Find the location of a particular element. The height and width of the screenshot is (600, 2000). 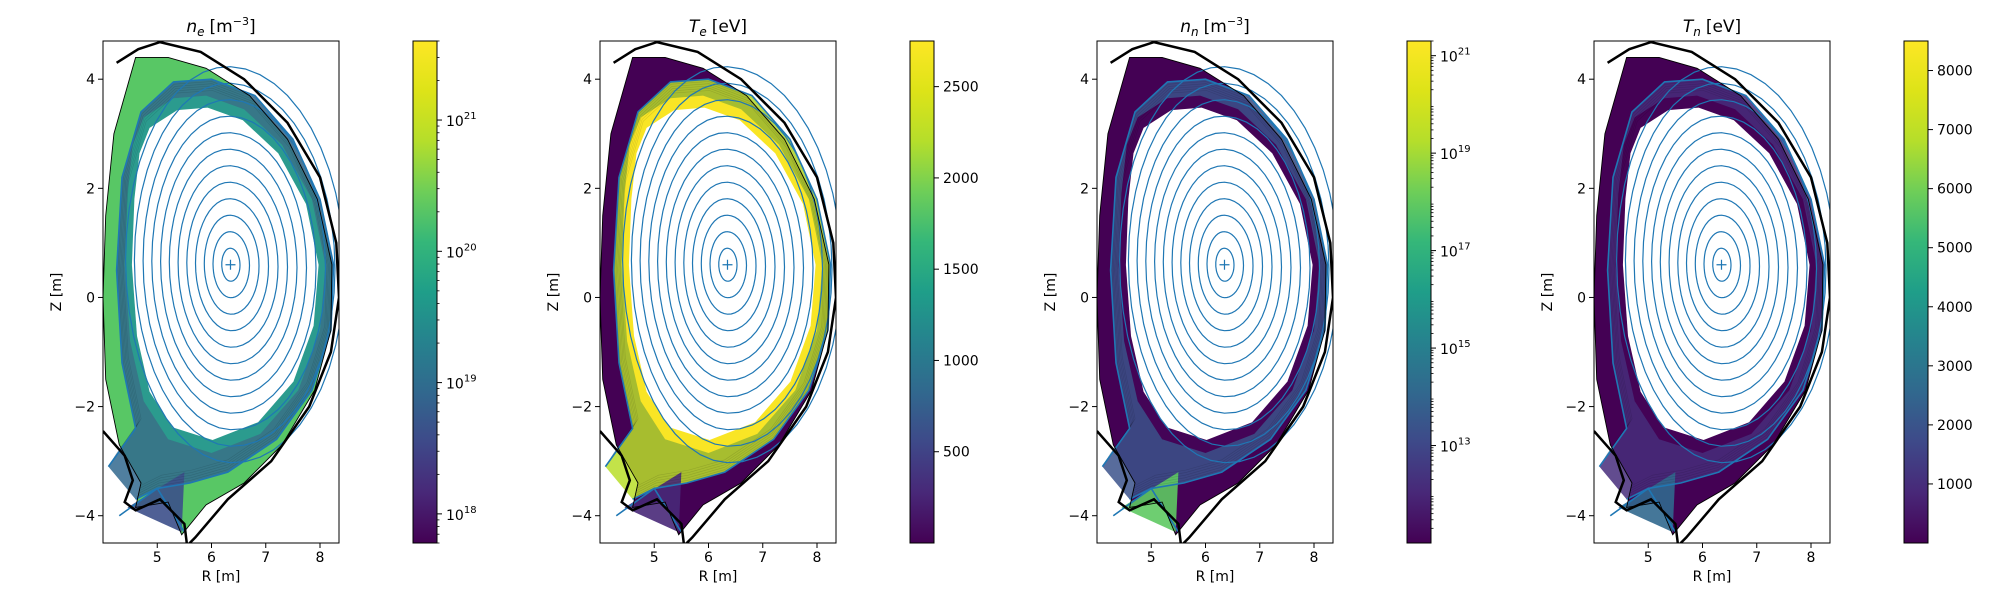

y-tick-label: 4 is located at coordinates (1581, 80).